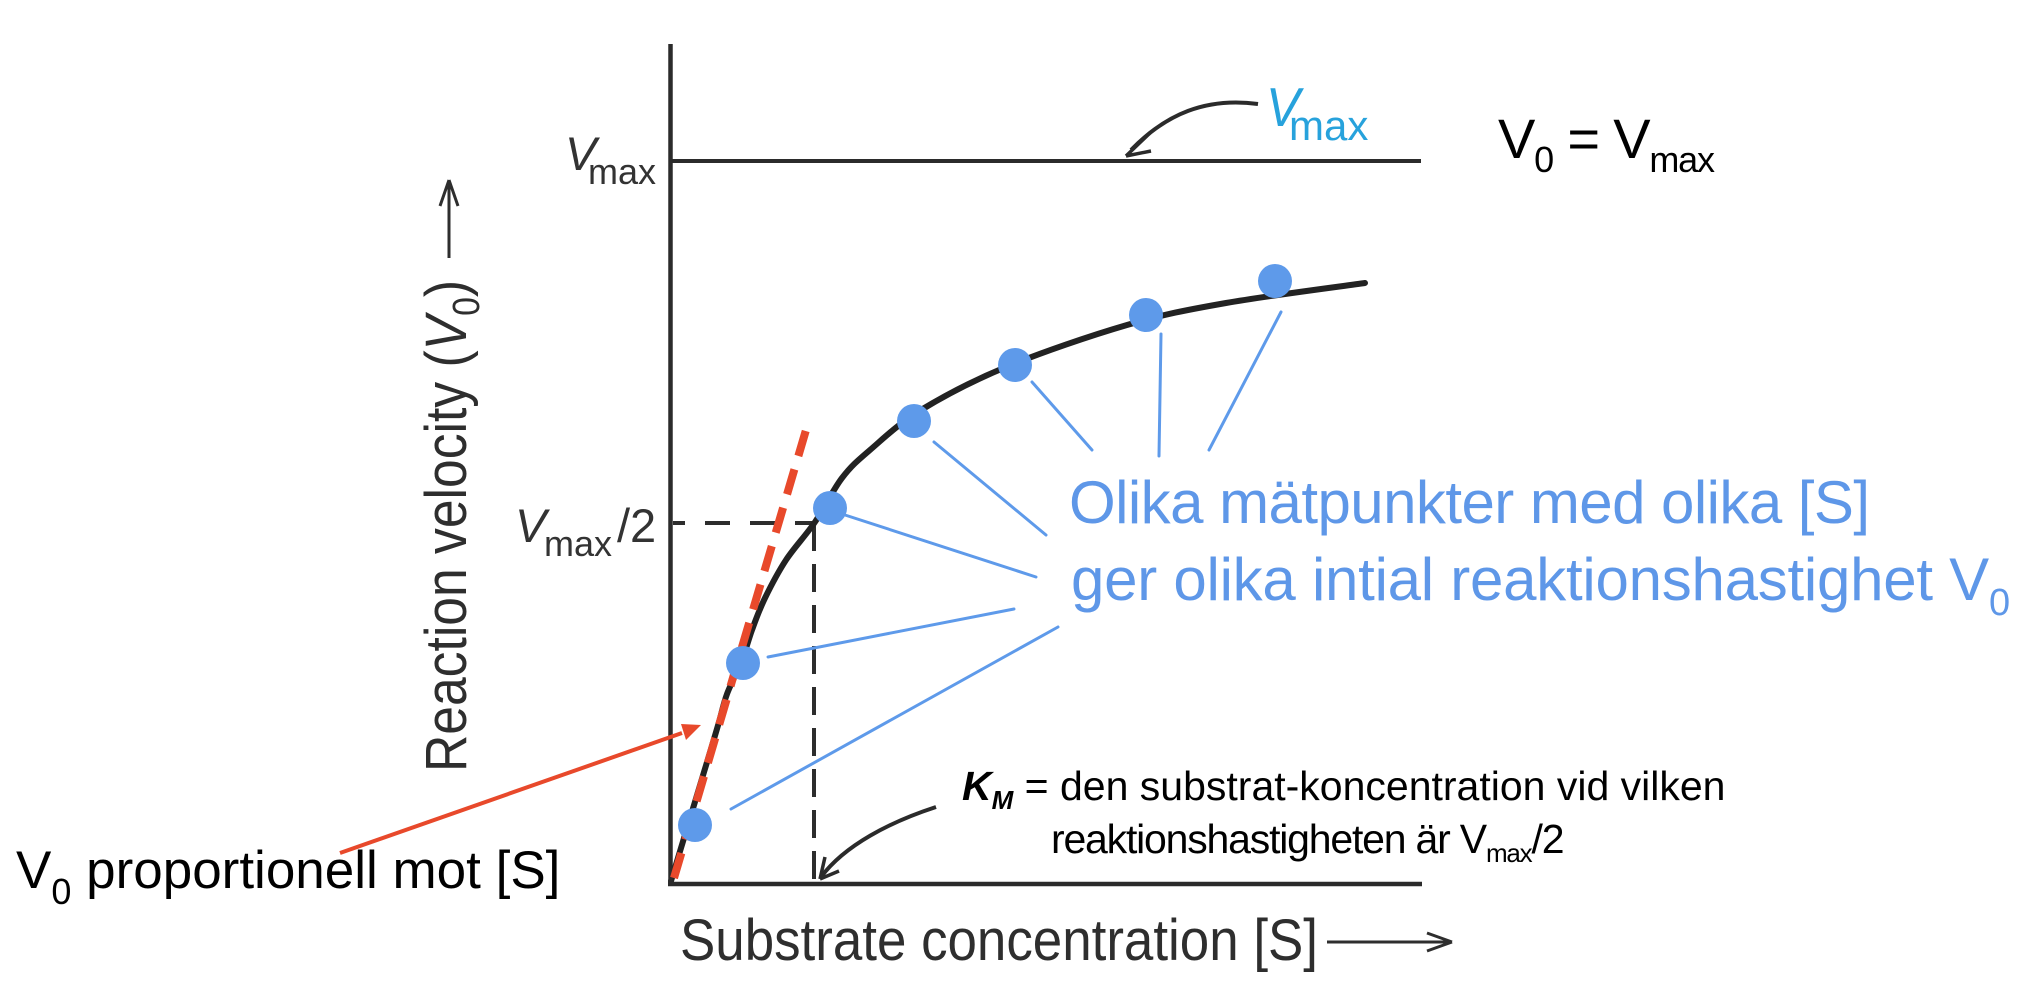 The height and width of the screenshot is (998, 2042). I want to click on svg-text: Substrate concentration [S], so click(999, 940).